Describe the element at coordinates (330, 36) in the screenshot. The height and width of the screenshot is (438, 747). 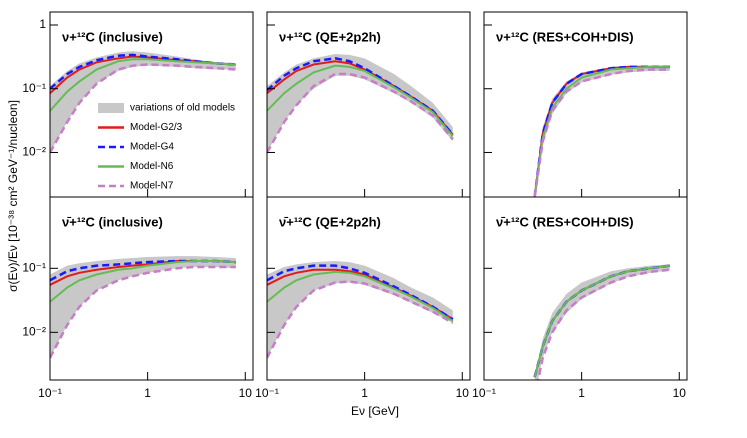
I see `panel-title: ν+¹²C (QE+2p2h)` at that location.